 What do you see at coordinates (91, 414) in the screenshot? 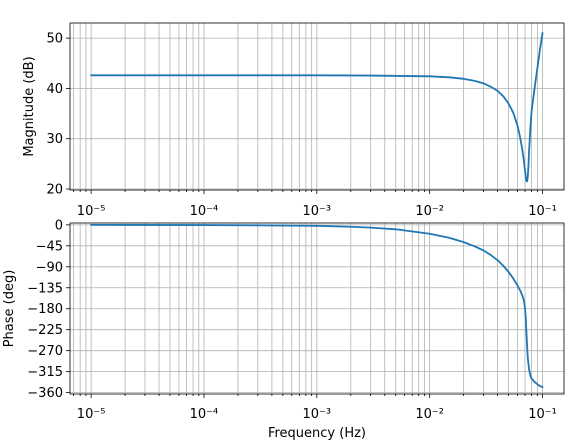
I see `phase-x-tick-label: 10⁻⁵` at bounding box center [91, 414].